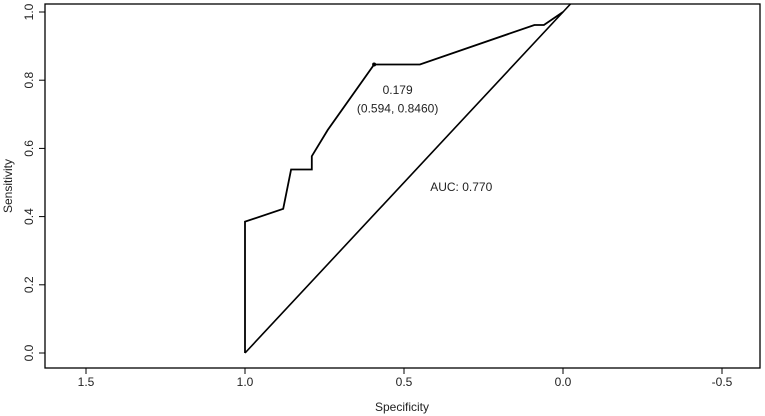  I want to click on x-tick-label: -0.5, so click(722, 382).